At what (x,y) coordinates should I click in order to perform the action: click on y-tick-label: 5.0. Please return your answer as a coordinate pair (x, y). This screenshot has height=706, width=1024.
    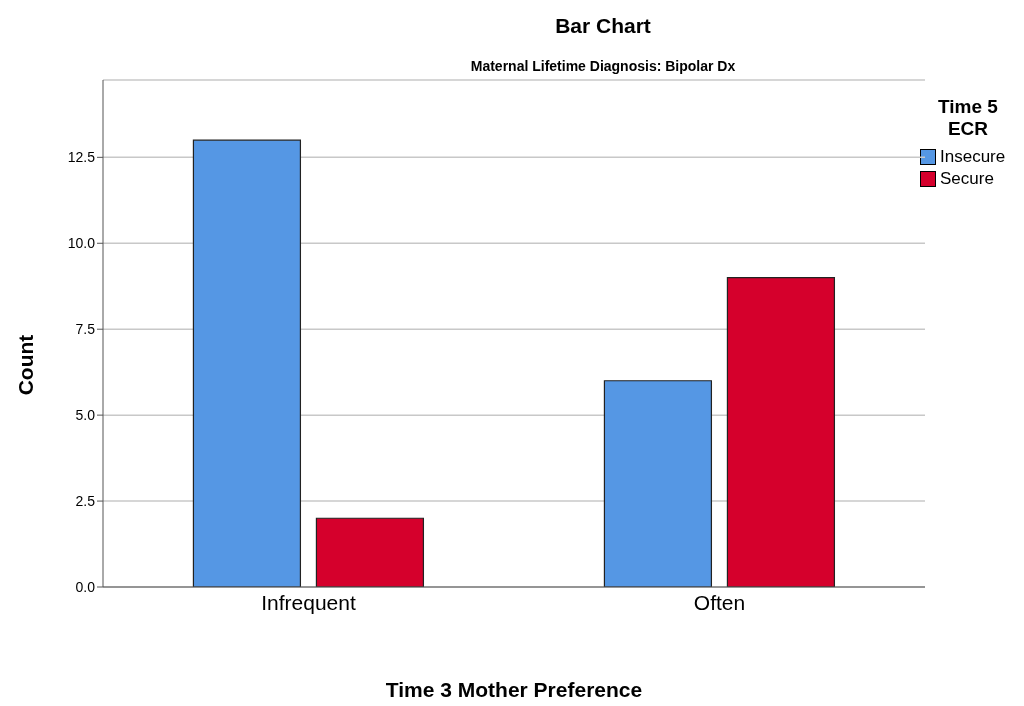
    Looking at the image, I should click on (85, 415).